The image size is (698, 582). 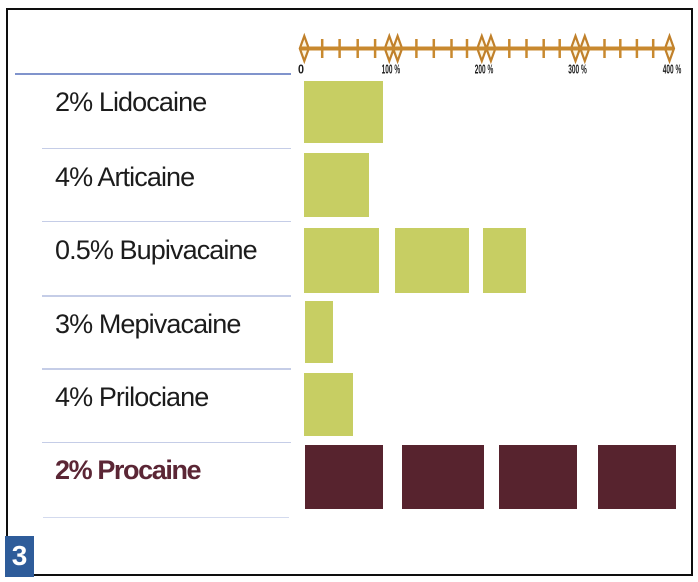 What do you see at coordinates (484, 69) in the screenshot?
I see `svg-text: 200 %` at bounding box center [484, 69].